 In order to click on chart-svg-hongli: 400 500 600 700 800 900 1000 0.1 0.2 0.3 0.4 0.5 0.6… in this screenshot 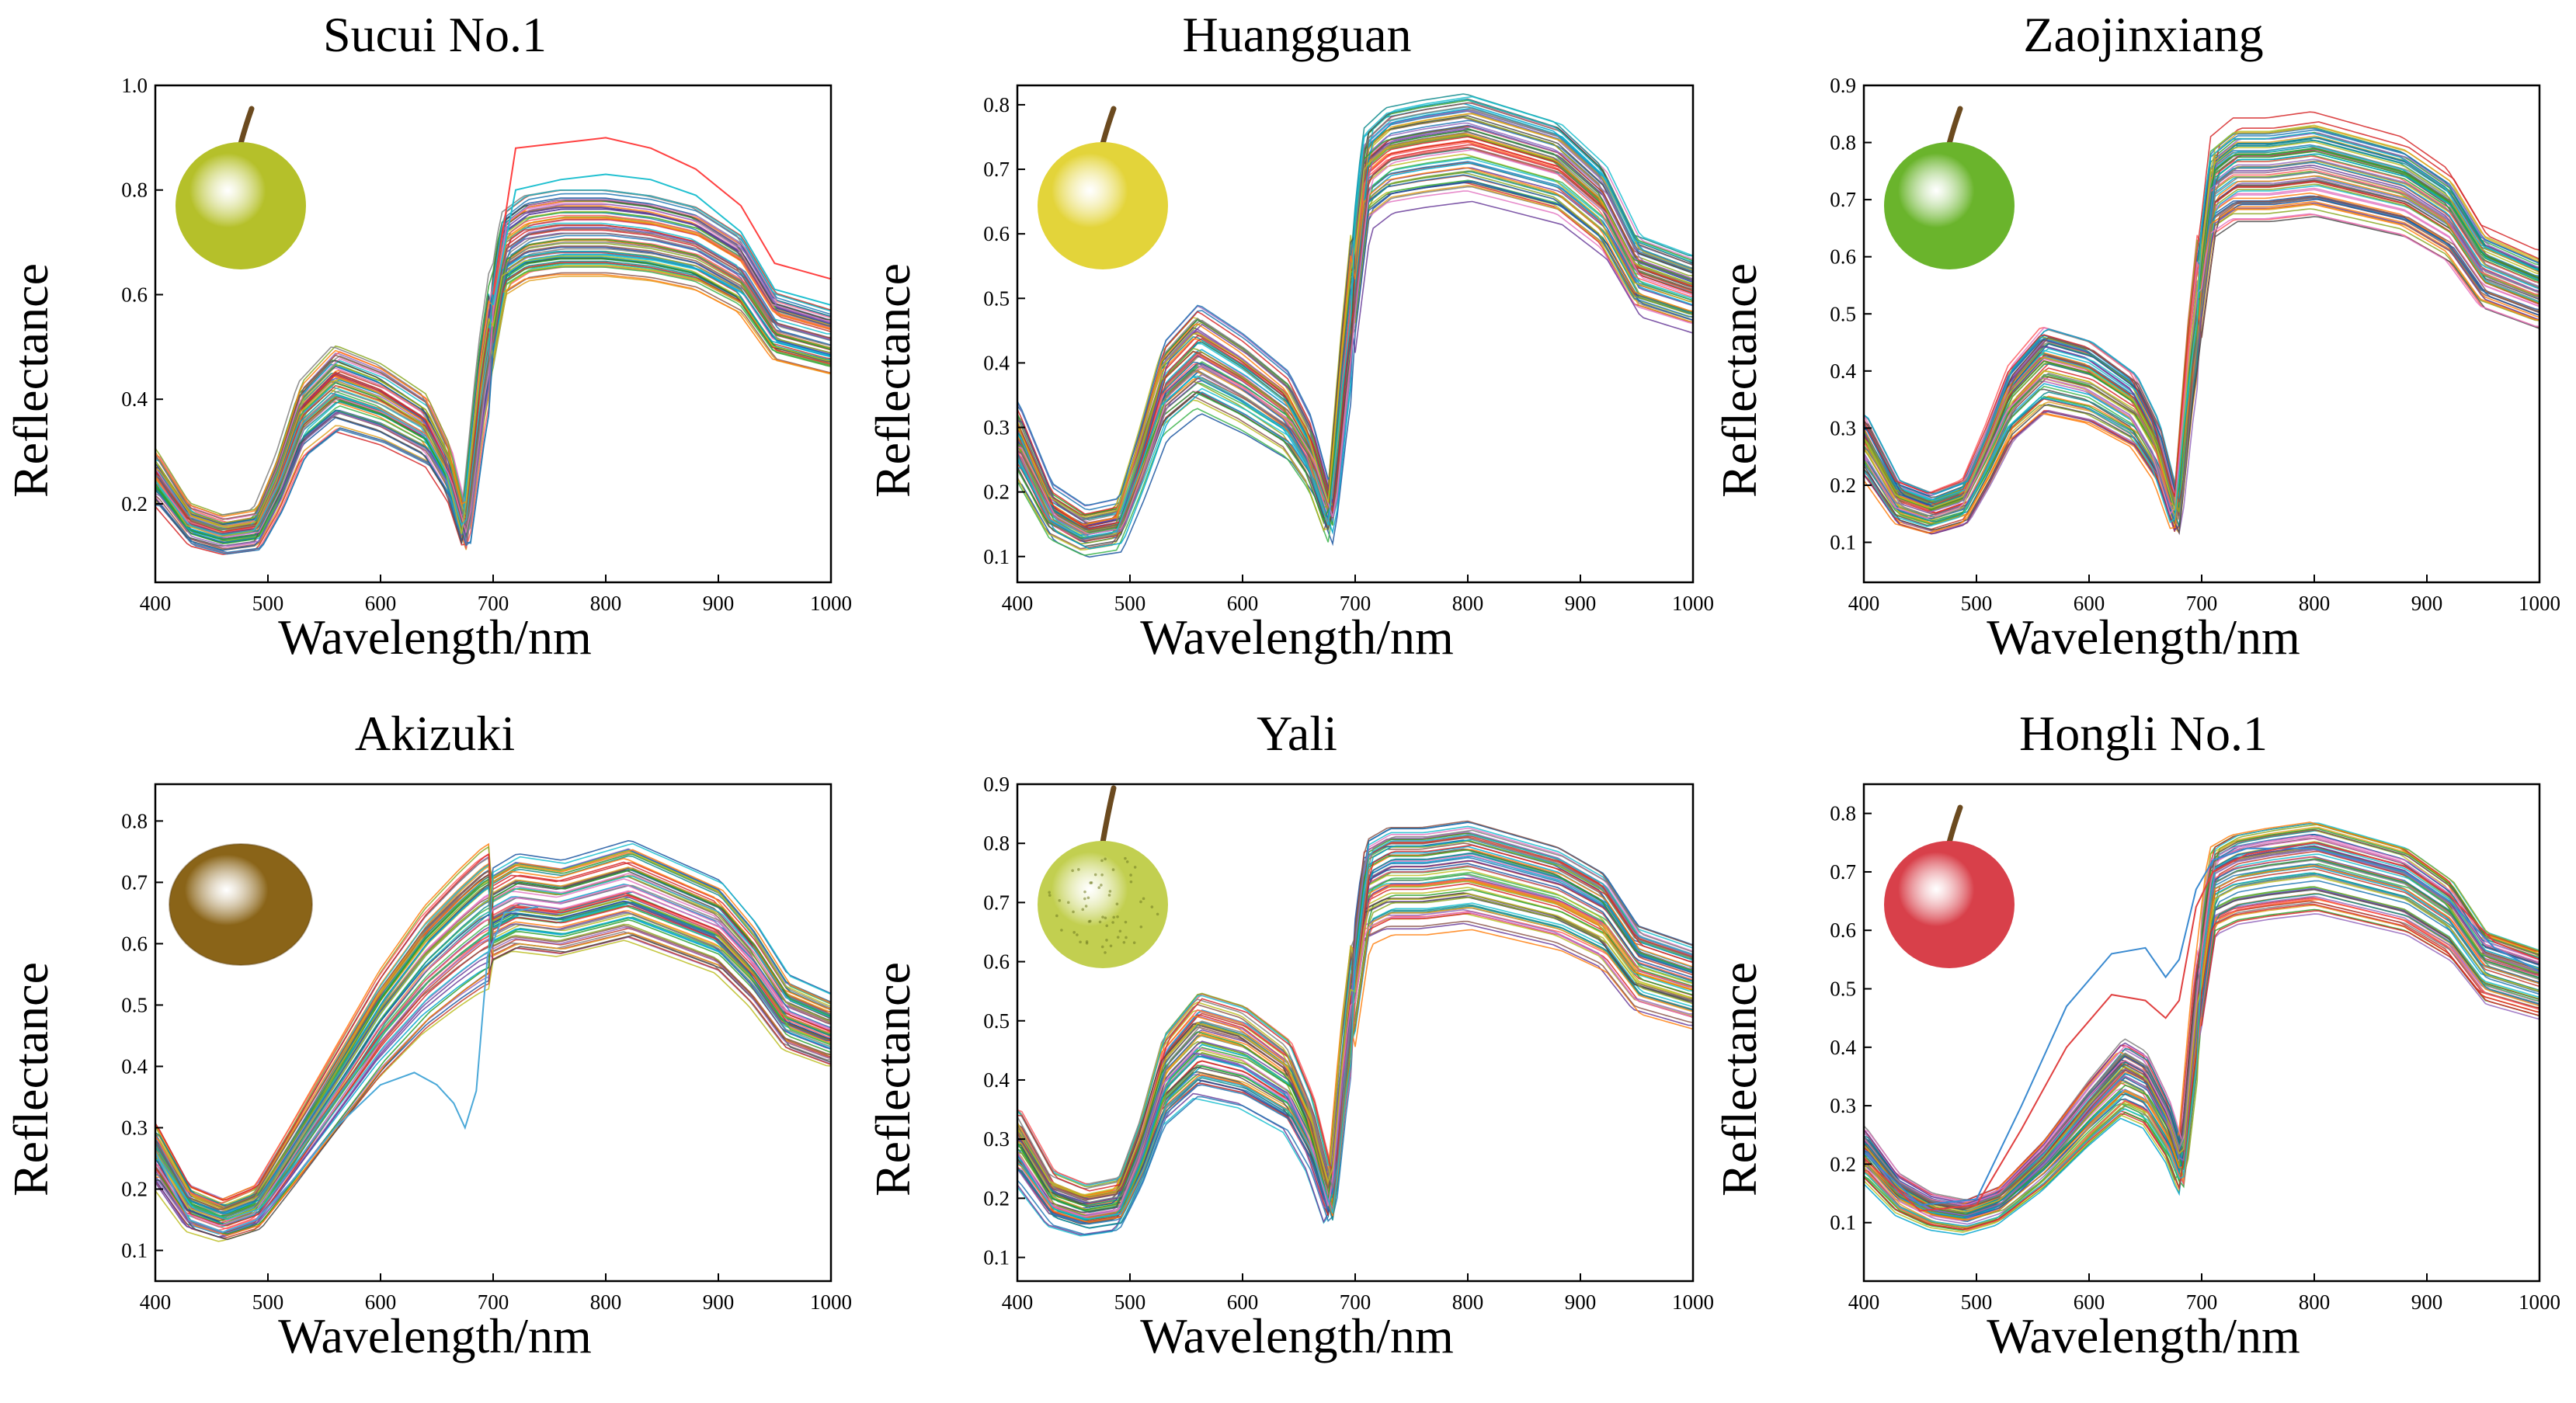, I will do `click(2195, 1048)`.